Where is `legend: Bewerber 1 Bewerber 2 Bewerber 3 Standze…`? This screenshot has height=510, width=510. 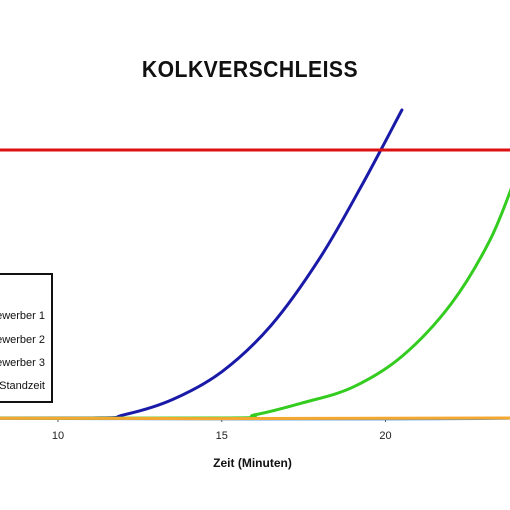 legend: Bewerber 1 Bewerber 2 Bewerber 3 Standze… is located at coordinates (26, 338).